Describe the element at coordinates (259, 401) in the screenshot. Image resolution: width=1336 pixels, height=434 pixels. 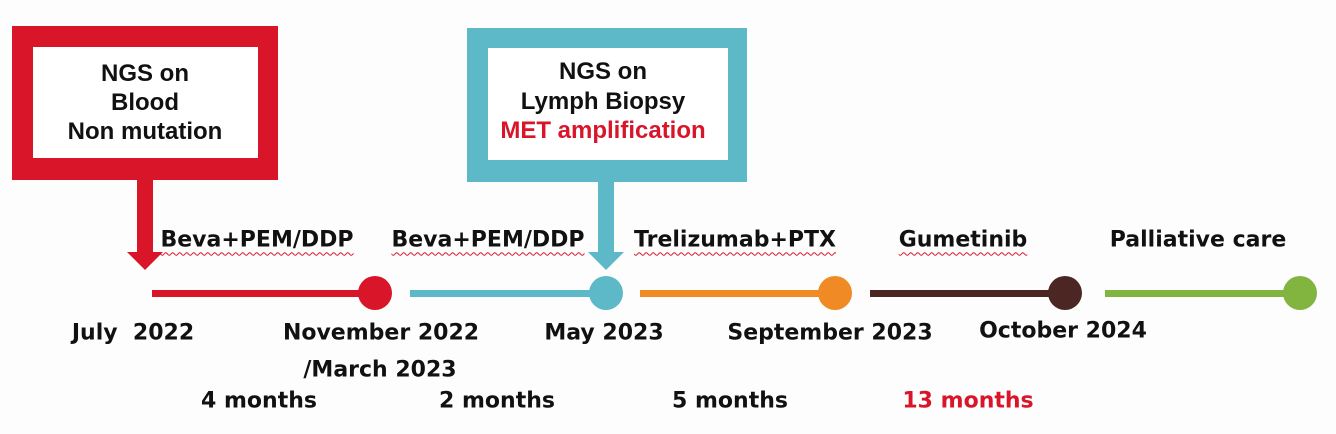
I see `duration-label: 4 months` at that location.